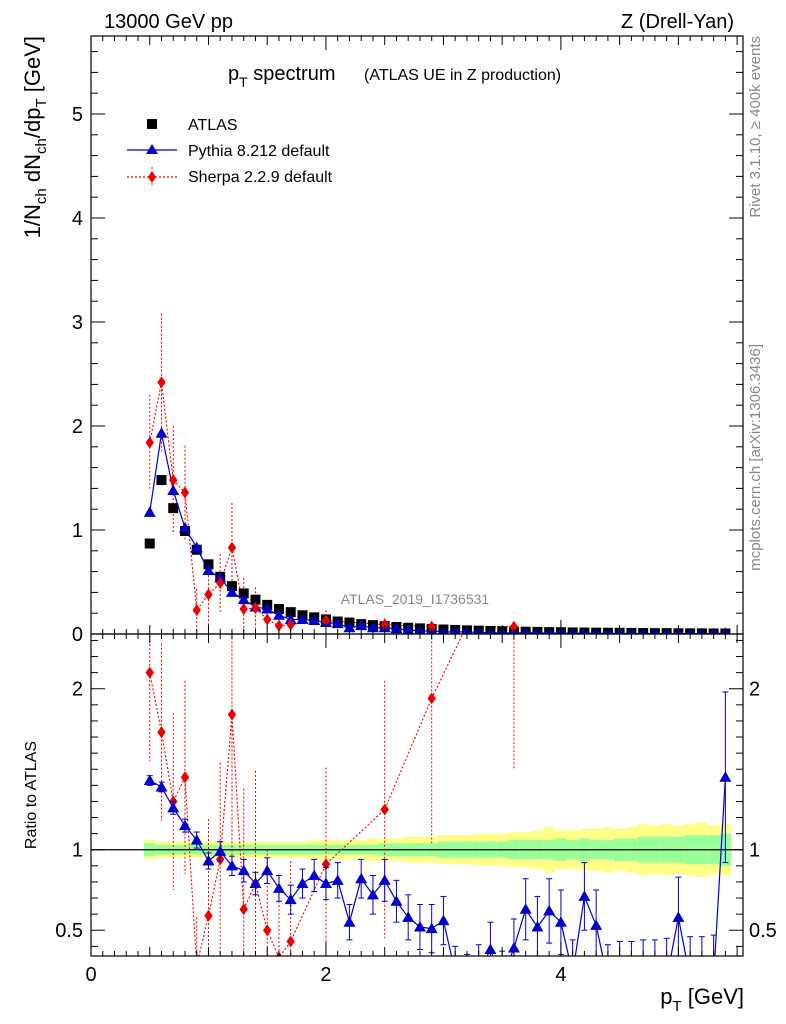  I want to click on main-y-tick-label-4: 4, so click(77, 219).